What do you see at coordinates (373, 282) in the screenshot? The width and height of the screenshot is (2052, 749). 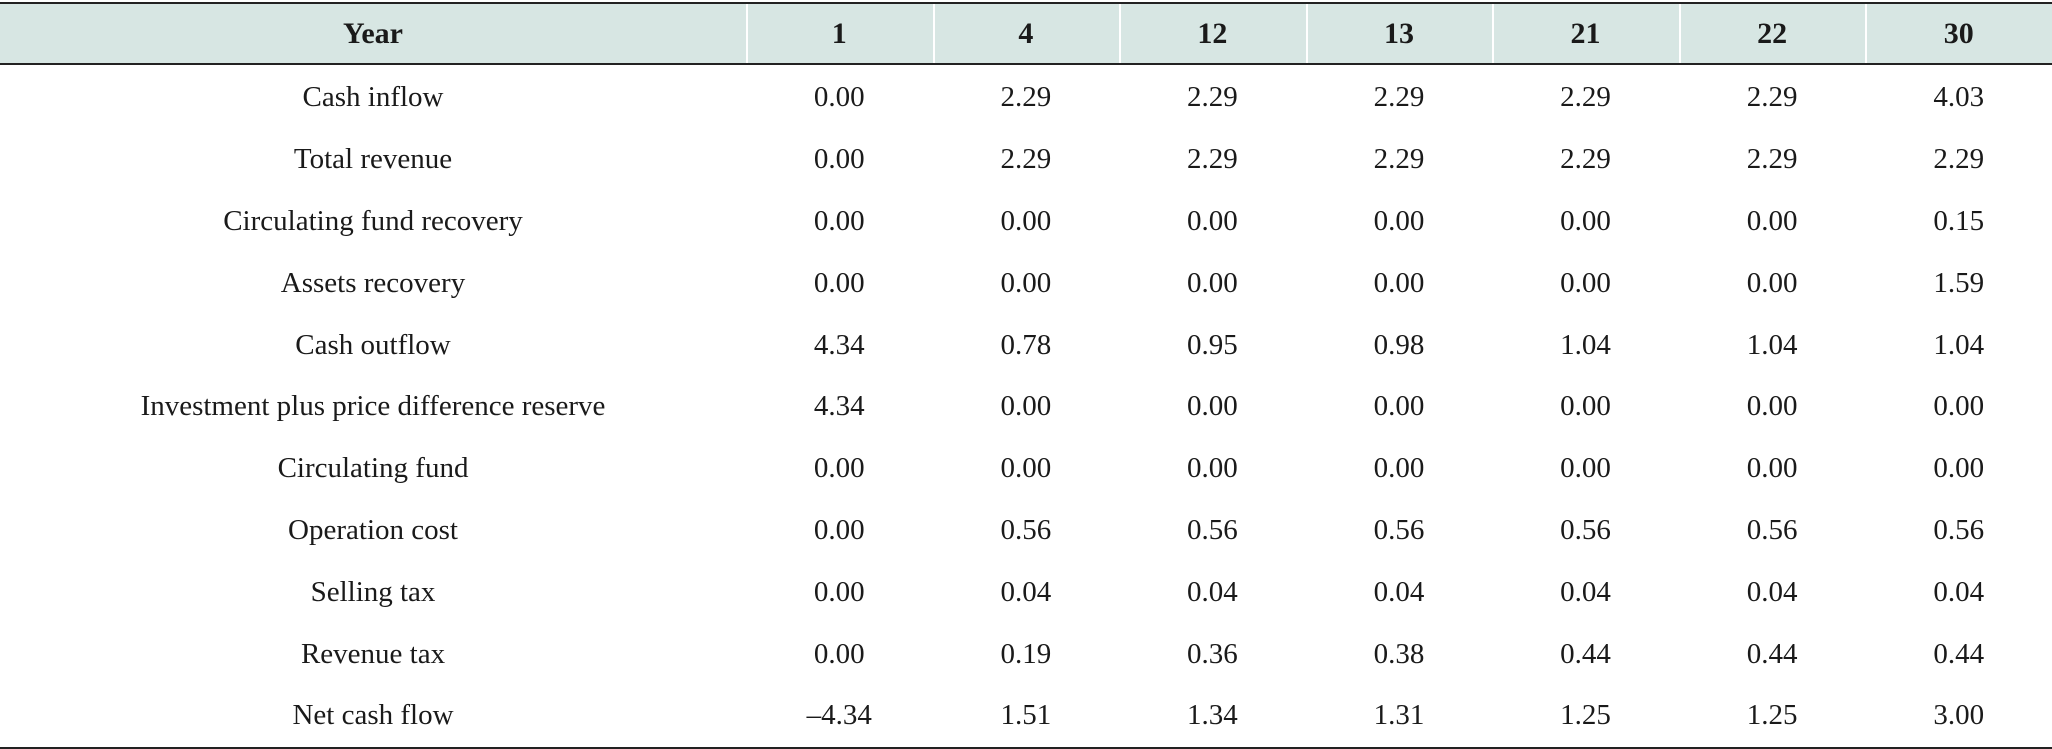 I see `row-label: Assets recovery` at bounding box center [373, 282].